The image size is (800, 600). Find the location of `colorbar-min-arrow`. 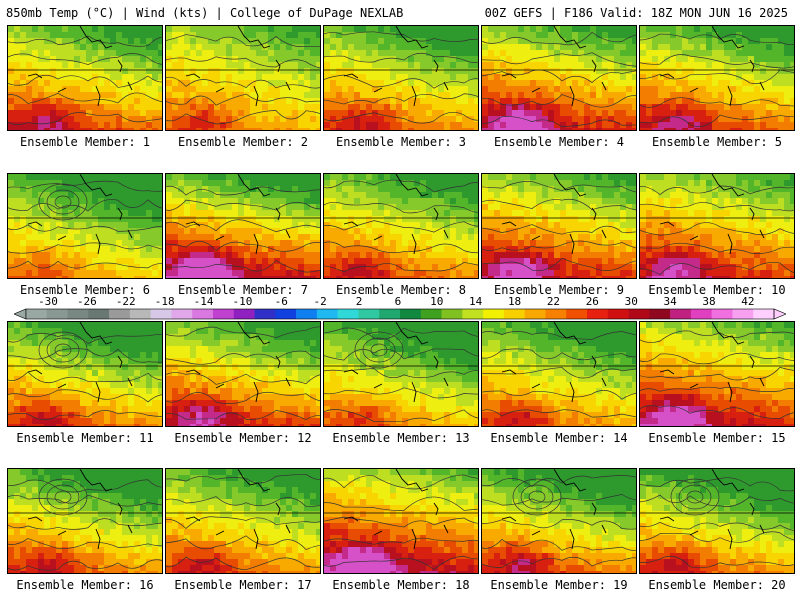

colorbar-min-arrow is located at coordinates (20, 314).